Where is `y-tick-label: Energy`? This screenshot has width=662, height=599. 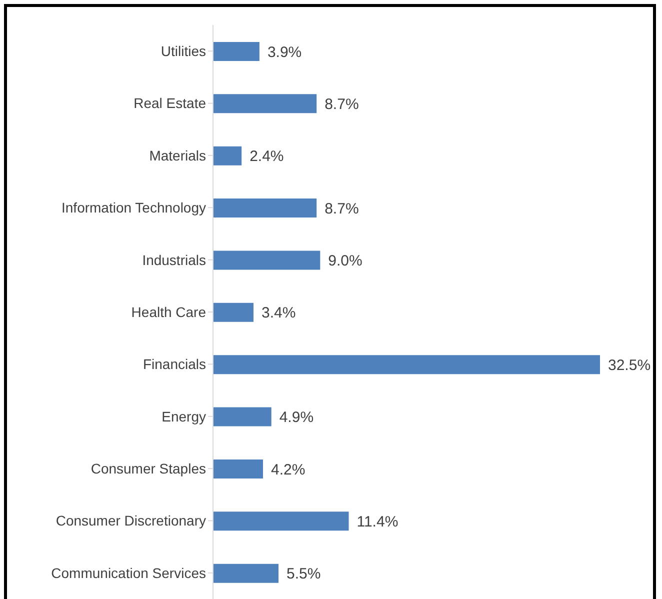
y-tick-label: Energy is located at coordinates (184, 416).